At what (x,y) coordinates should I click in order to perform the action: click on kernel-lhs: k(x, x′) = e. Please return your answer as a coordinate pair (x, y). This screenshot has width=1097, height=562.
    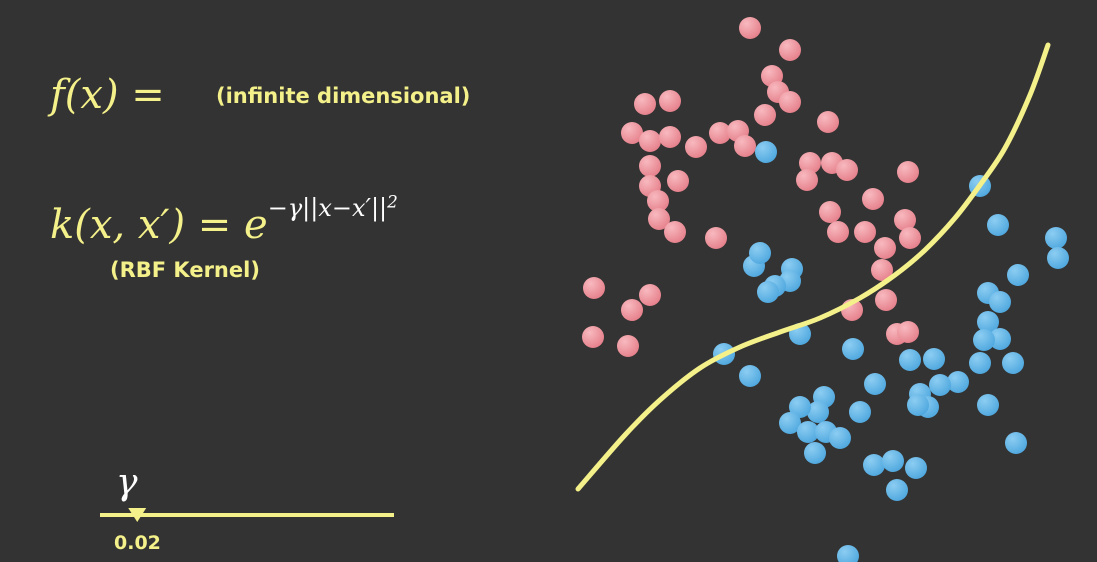
    Looking at the image, I should click on (159, 224).